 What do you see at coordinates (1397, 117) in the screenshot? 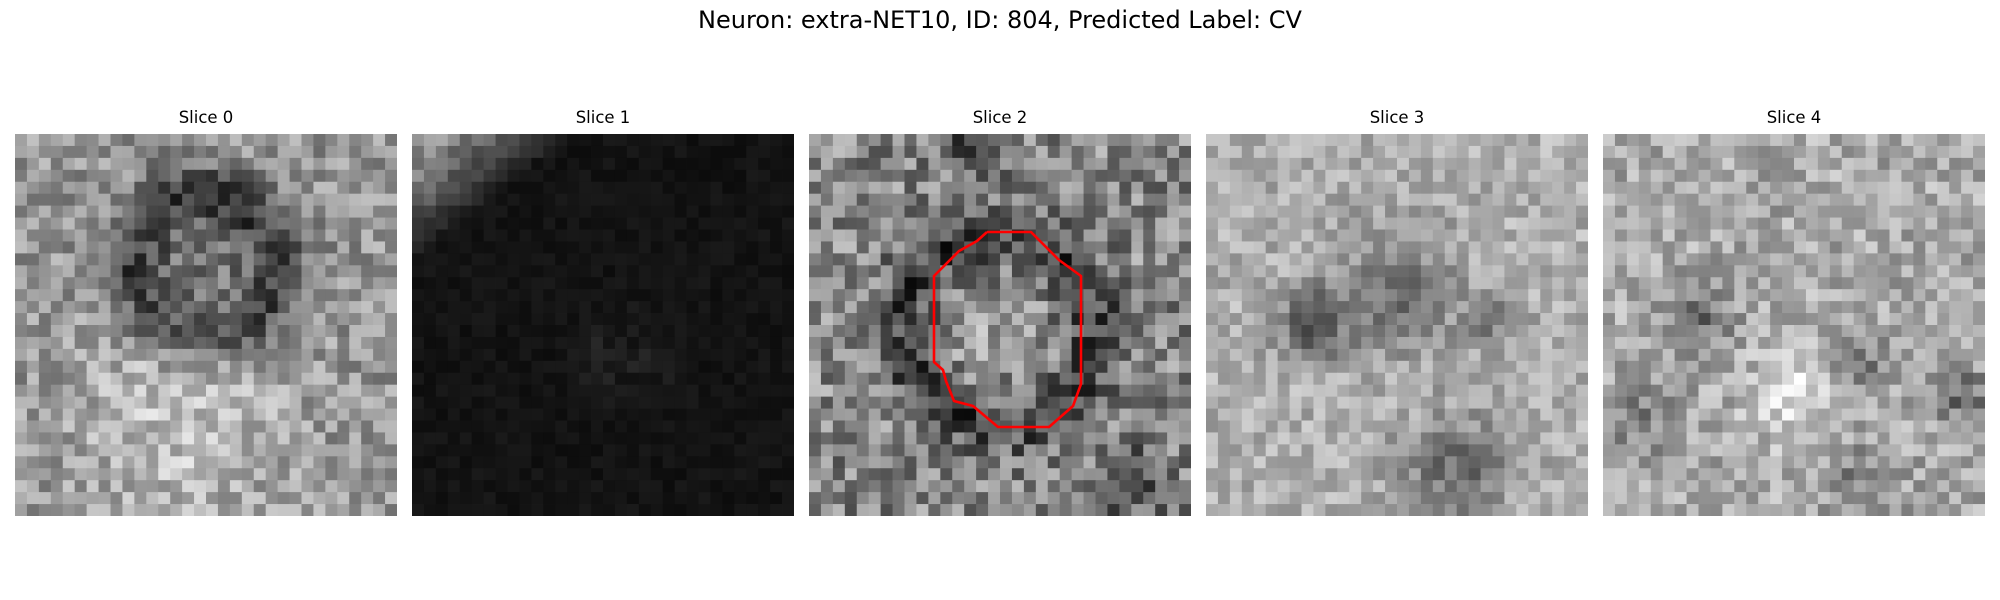
I see `slice-title-3: Slice 3` at bounding box center [1397, 117].